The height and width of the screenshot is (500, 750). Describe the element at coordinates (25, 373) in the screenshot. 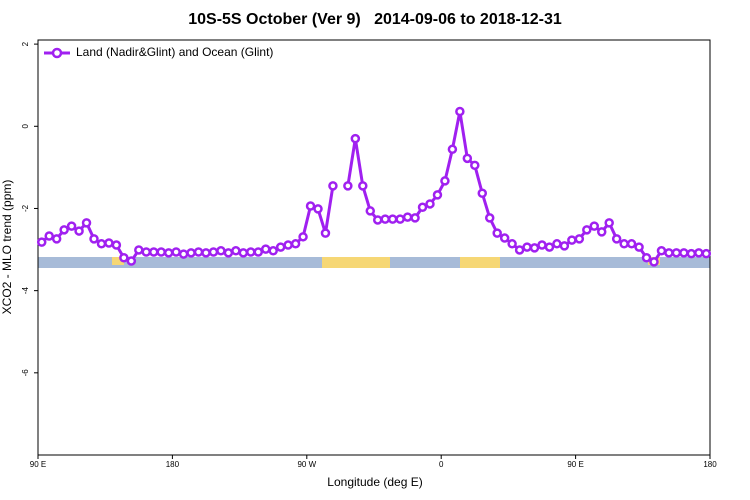

I see `y-tick-label: -6` at that location.